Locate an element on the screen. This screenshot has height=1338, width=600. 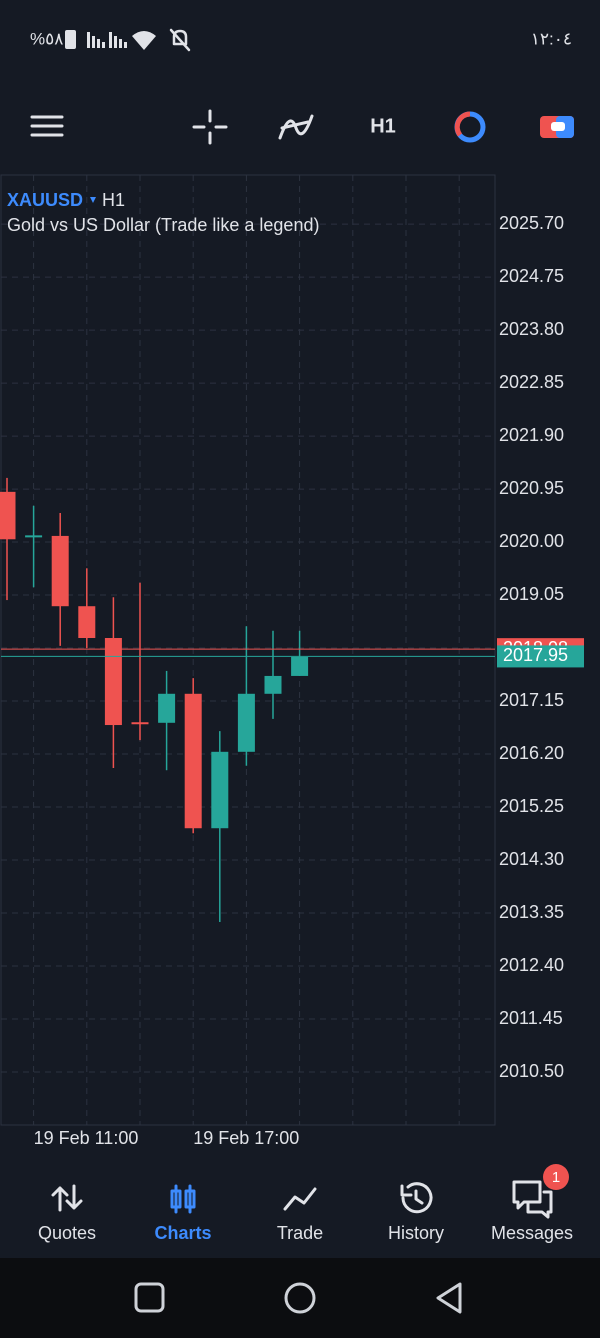
wifi-icon is located at coordinates (144, 40).